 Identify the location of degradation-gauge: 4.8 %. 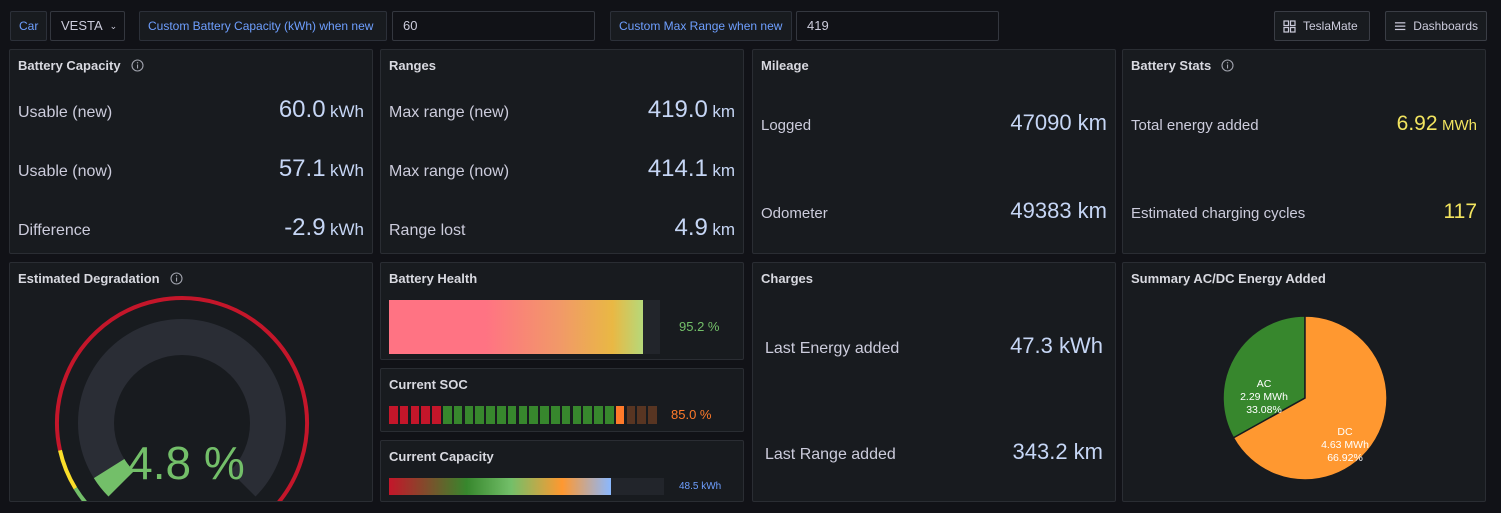
(181, 398).